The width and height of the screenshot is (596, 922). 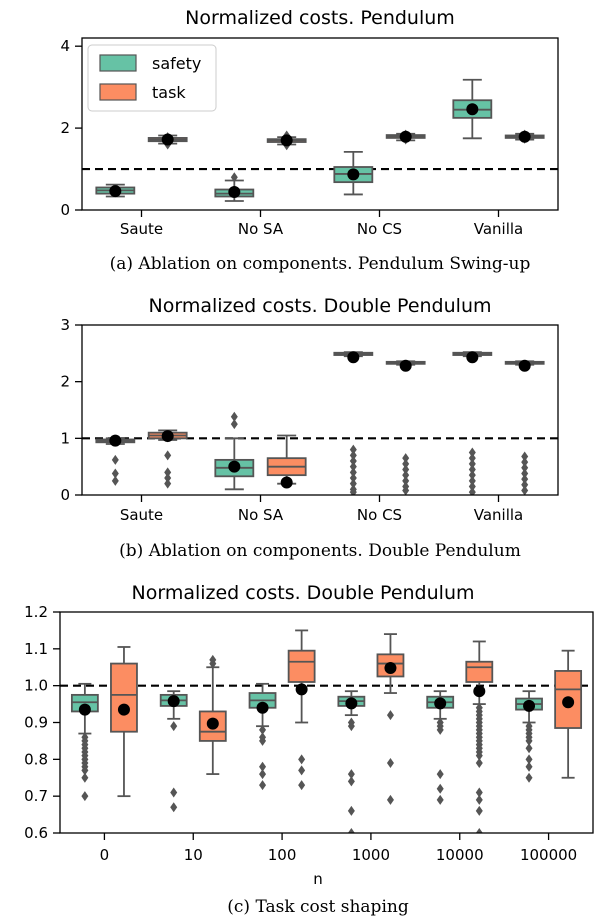 What do you see at coordinates (65, 325) in the screenshot?
I see `y-tick-label: 3` at bounding box center [65, 325].